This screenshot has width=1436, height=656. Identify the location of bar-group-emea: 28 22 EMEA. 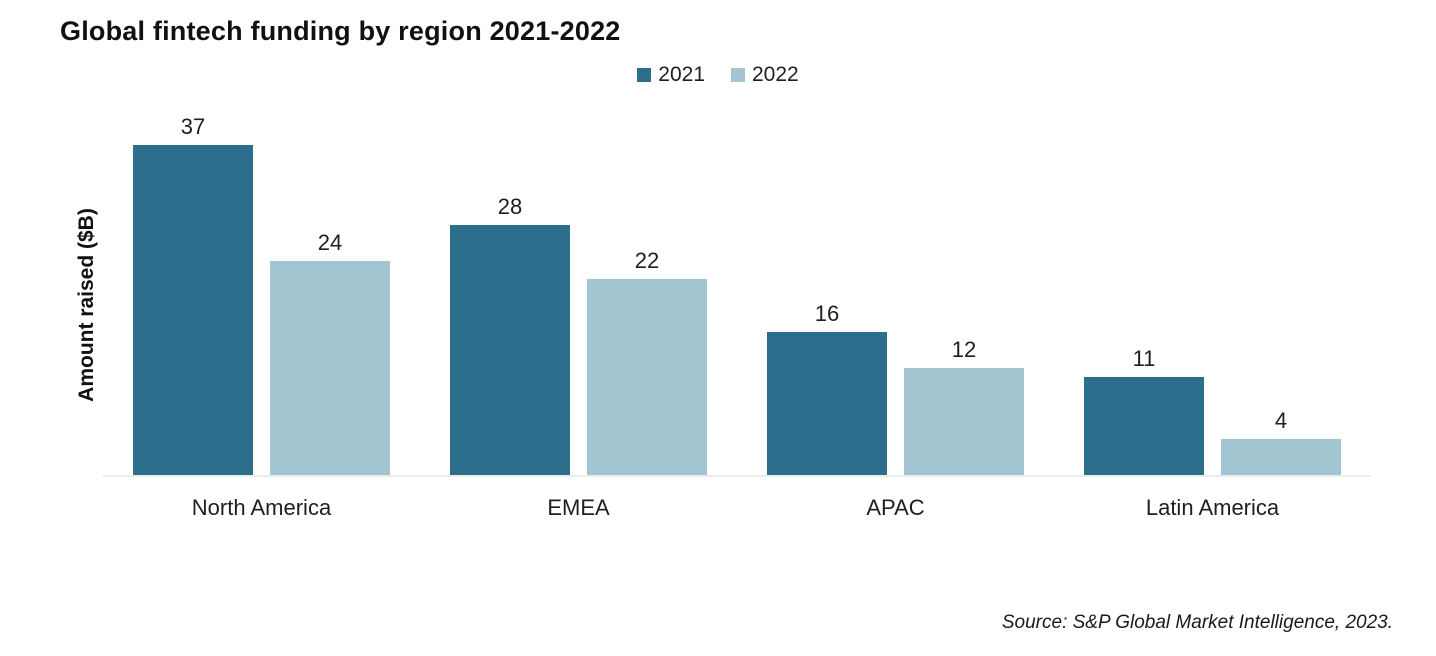
(578, 358).